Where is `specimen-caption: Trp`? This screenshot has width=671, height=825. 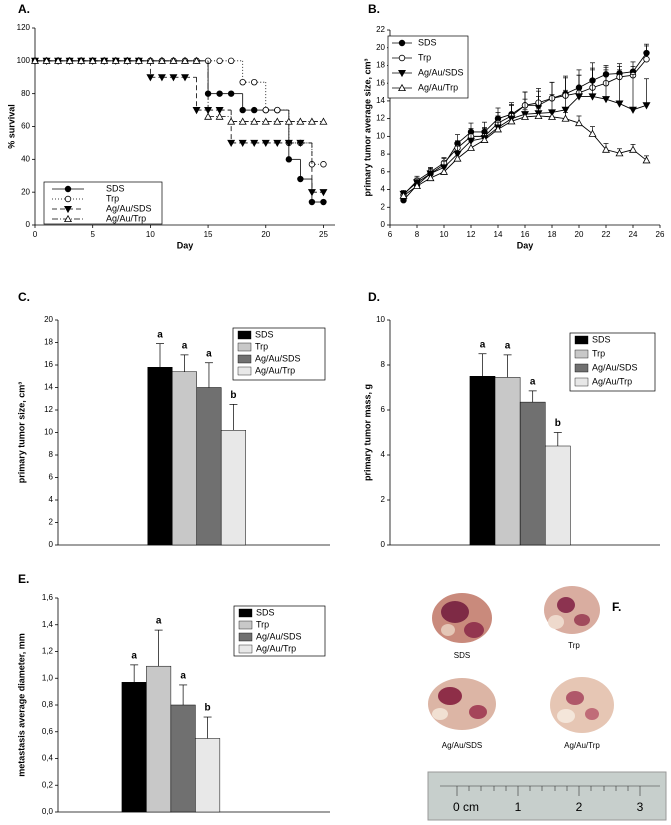 specimen-caption: Trp is located at coordinates (574, 645).